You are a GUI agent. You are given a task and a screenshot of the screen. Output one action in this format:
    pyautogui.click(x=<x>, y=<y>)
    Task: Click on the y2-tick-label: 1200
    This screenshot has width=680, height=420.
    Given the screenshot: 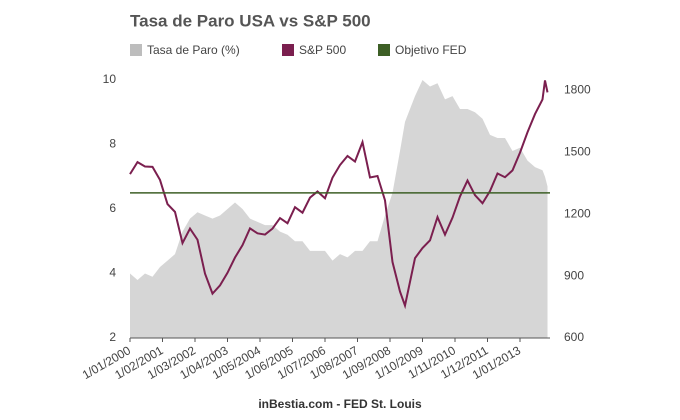 What is the action you would take?
    pyautogui.click(x=577, y=213)
    